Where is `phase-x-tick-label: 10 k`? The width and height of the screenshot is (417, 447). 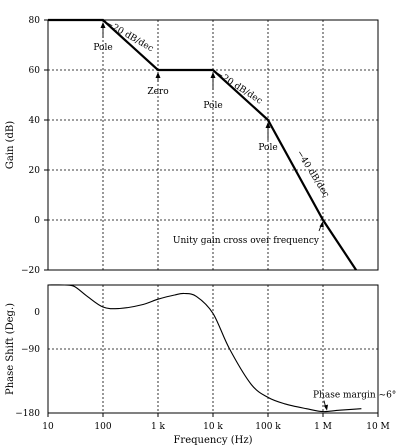
phase-x-tick-label: 10 k is located at coordinates (213, 427).